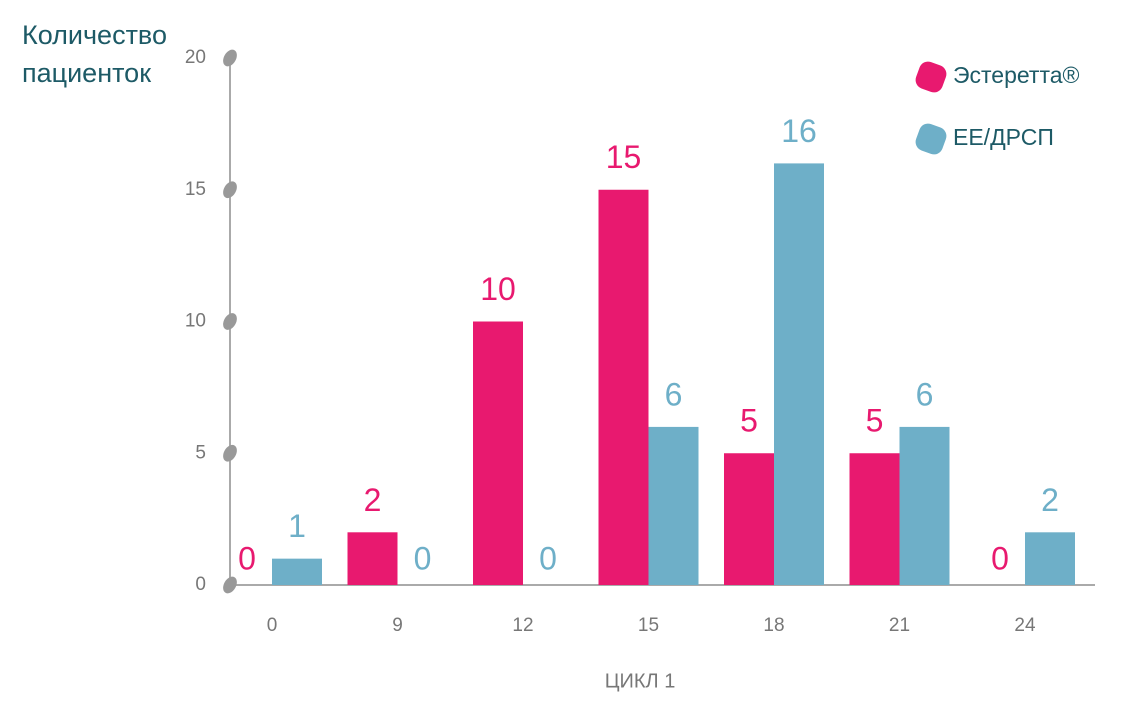  I want to click on x-tick-label: 21, so click(899, 625).